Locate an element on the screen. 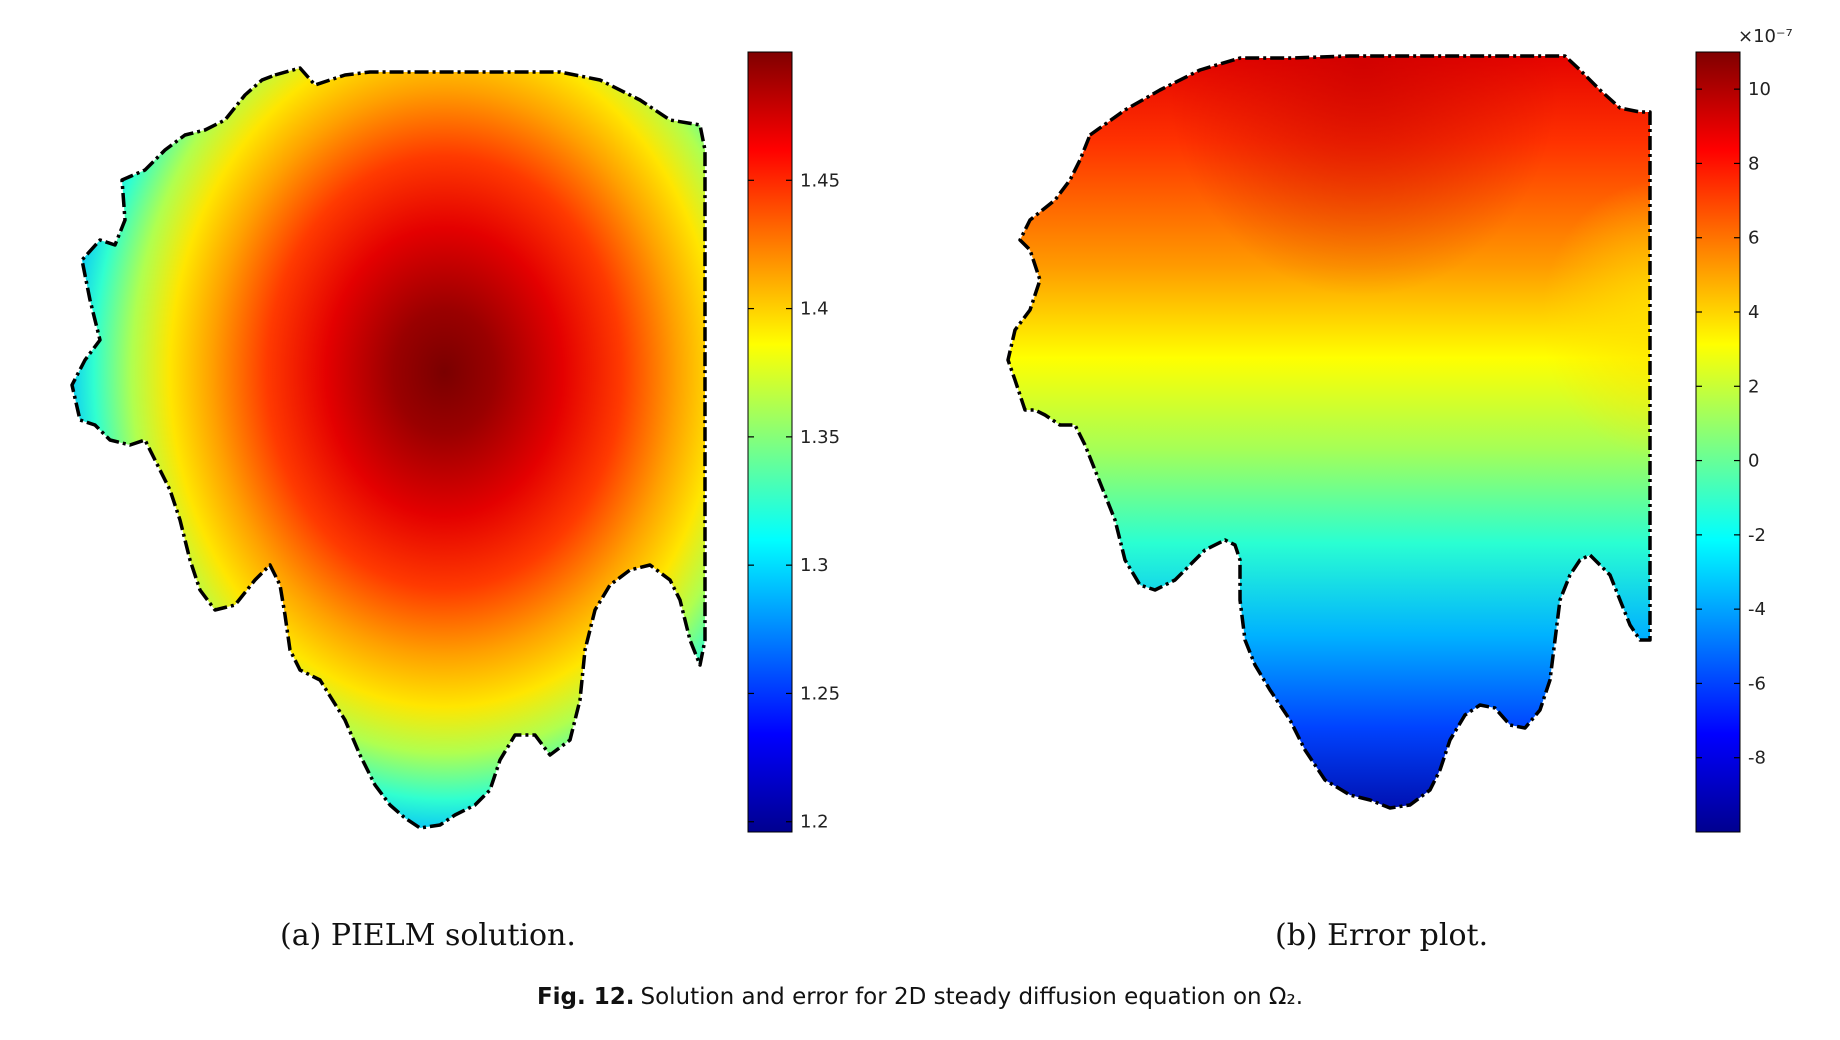 The height and width of the screenshot is (1040, 1840). colorbar-a-tick-label: 1.35 is located at coordinates (820, 437).